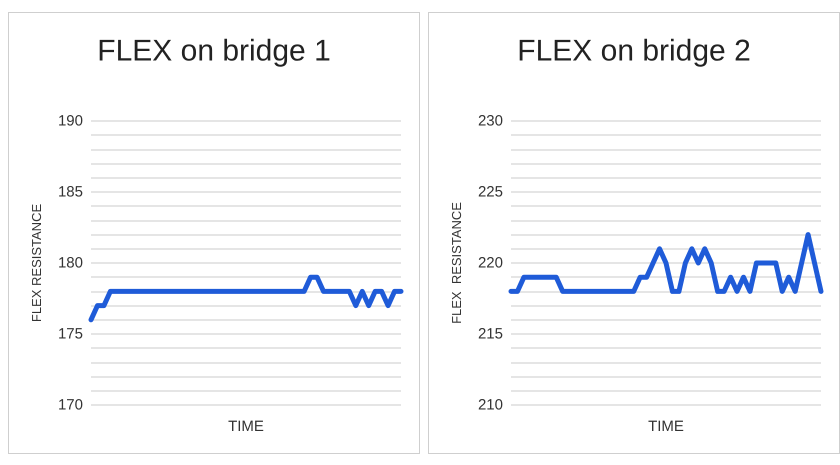 This screenshot has width=840, height=465. I want to click on y-tick-label: 225, so click(490, 192).